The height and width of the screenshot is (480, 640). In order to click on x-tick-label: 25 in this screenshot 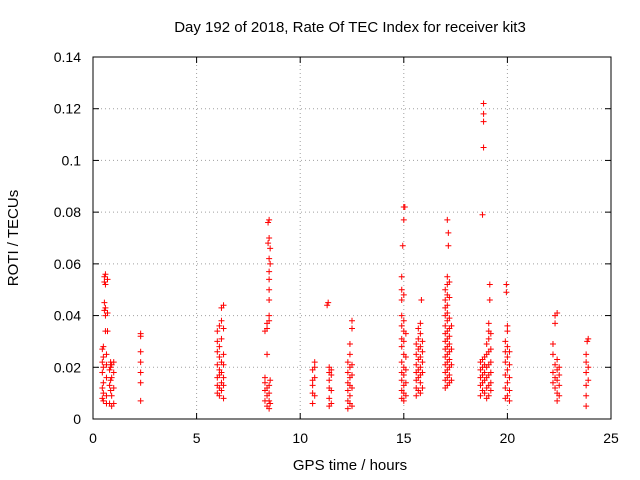, I will do `click(611, 438)`.